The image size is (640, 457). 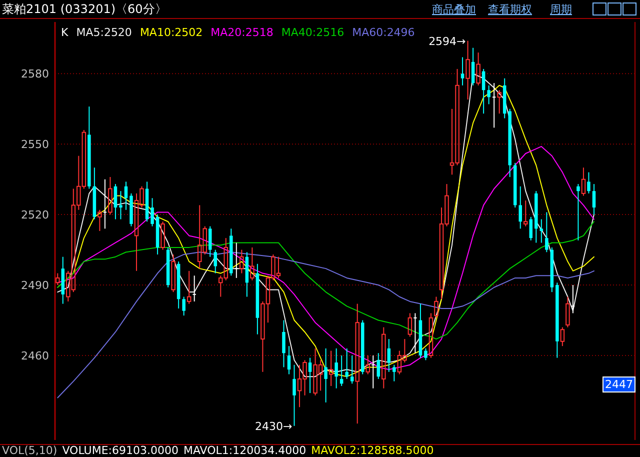 I want to click on text: 2447, so click(x=619, y=384).